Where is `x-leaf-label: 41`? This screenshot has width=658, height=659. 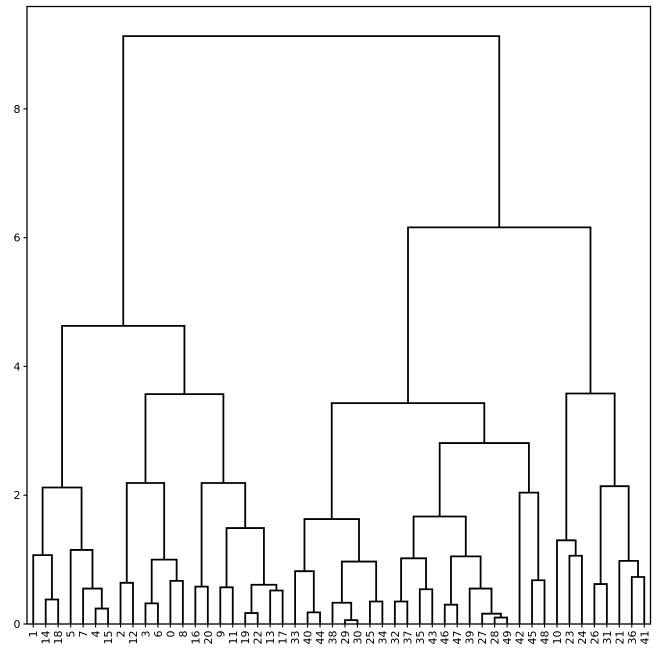
x-leaf-label: 41 is located at coordinates (644, 638).